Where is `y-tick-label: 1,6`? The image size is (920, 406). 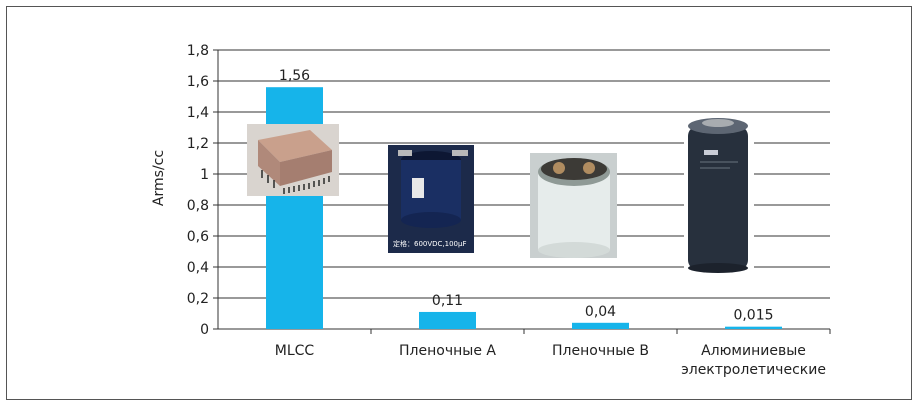 y-tick-label: 1,6 is located at coordinates (198, 82).